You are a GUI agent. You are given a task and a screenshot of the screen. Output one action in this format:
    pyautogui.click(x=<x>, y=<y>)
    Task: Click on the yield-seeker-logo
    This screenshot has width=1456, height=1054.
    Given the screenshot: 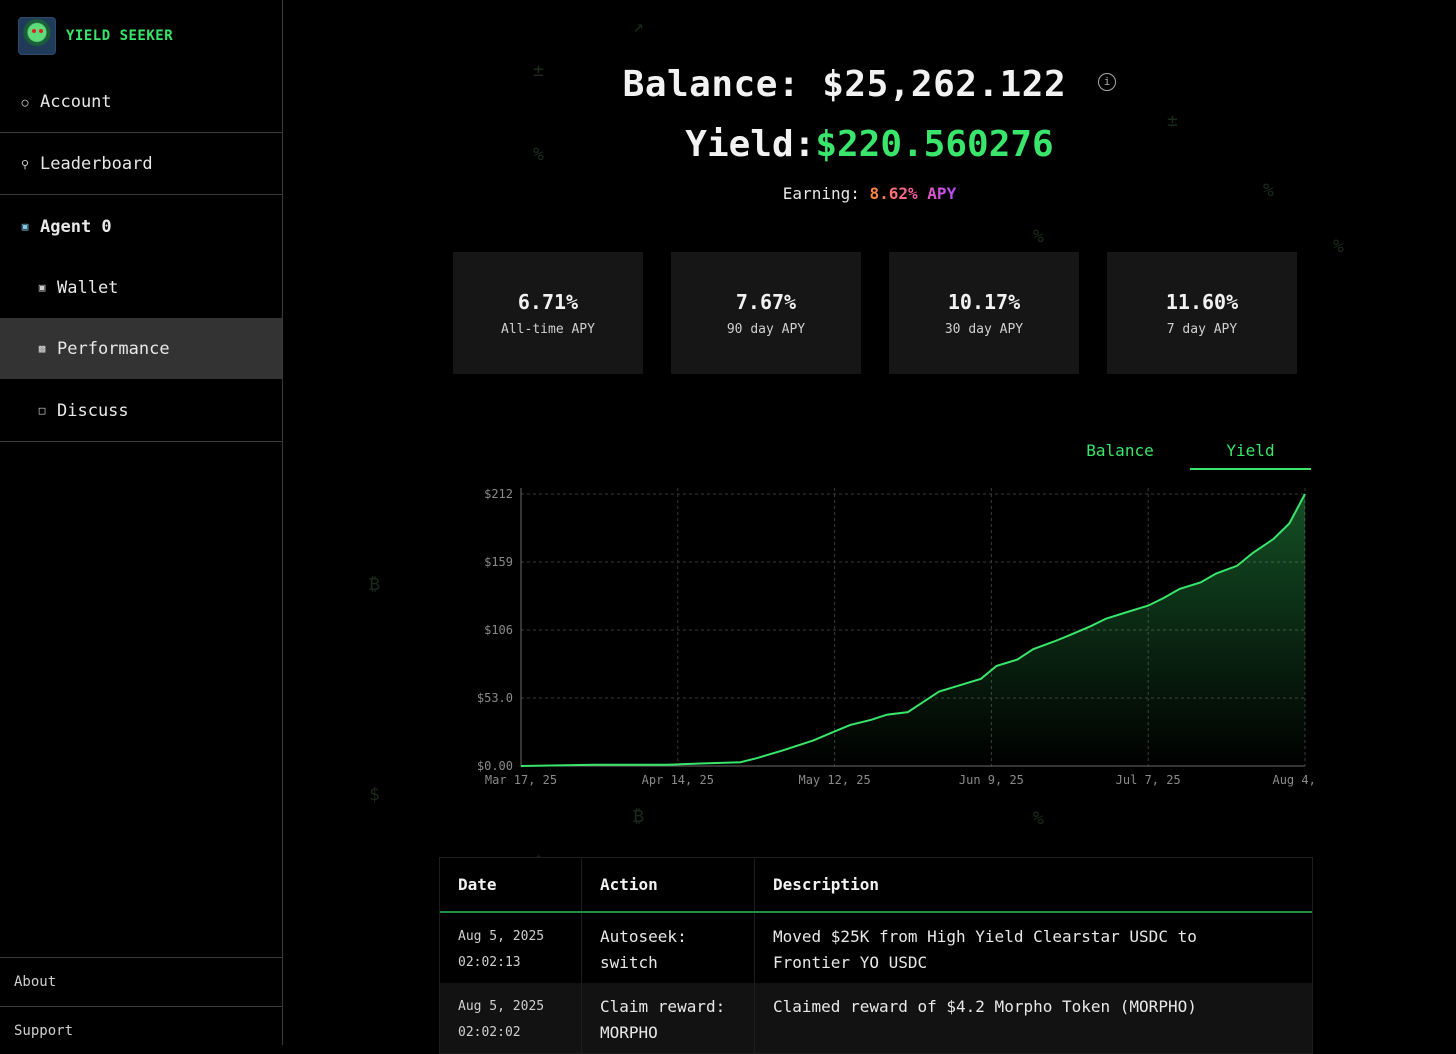 What is the action you would take?
    pyautogui.click(x=37, y=36)
    